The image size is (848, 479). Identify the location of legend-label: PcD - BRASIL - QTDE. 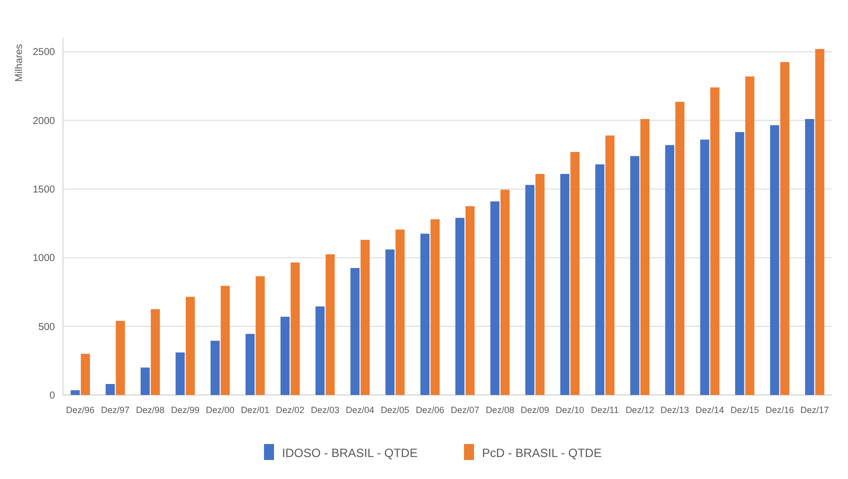
(542, 453).